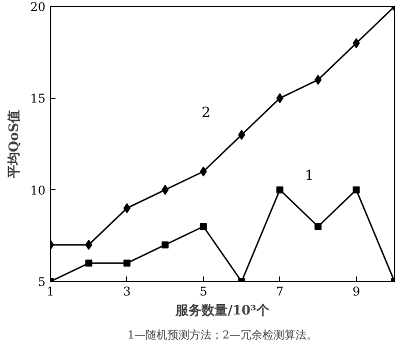 This screenshot has width=400, height=346. Describe the element at coordinates (280, 291) in the screenshot. I see `x-tick-label: 7` at that location.